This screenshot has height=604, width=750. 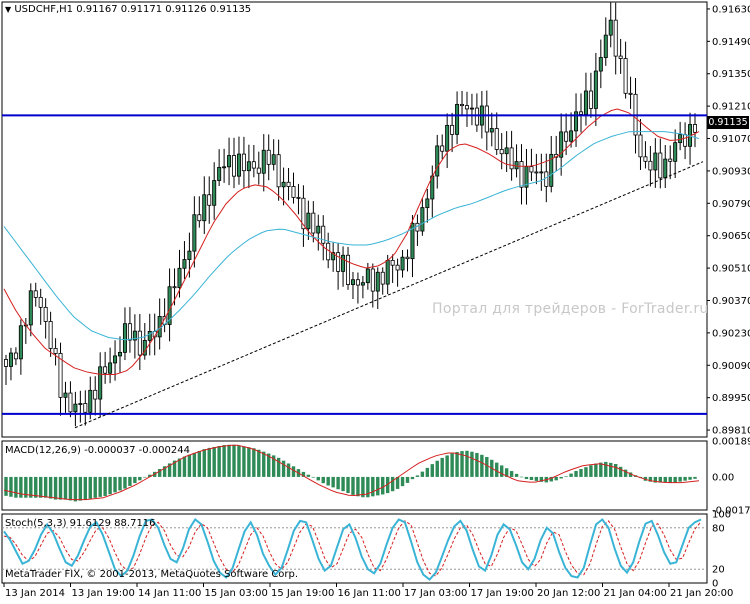 I want to click on time-tick-label: 14 Jan 11:00, so click(x=169, y=593).